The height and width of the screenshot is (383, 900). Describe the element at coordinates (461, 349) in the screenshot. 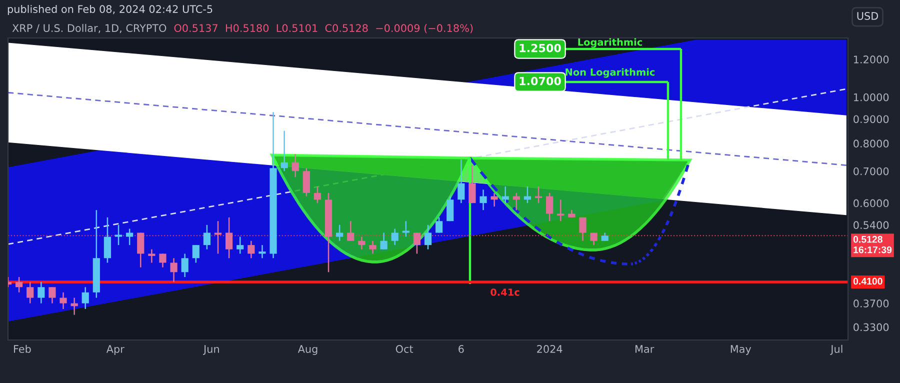

I see `x-tick-label: 6` at that location.